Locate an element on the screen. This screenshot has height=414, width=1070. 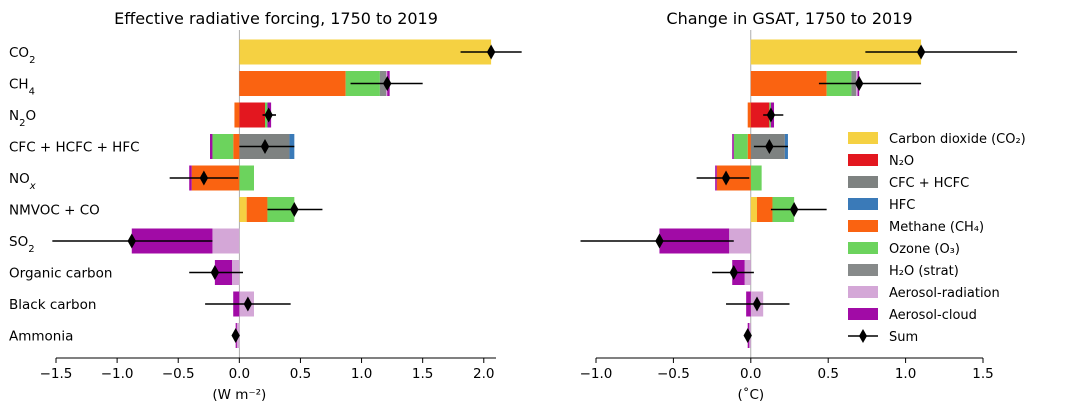
category-label-1: CH4 is located at coordinates (22, 87).